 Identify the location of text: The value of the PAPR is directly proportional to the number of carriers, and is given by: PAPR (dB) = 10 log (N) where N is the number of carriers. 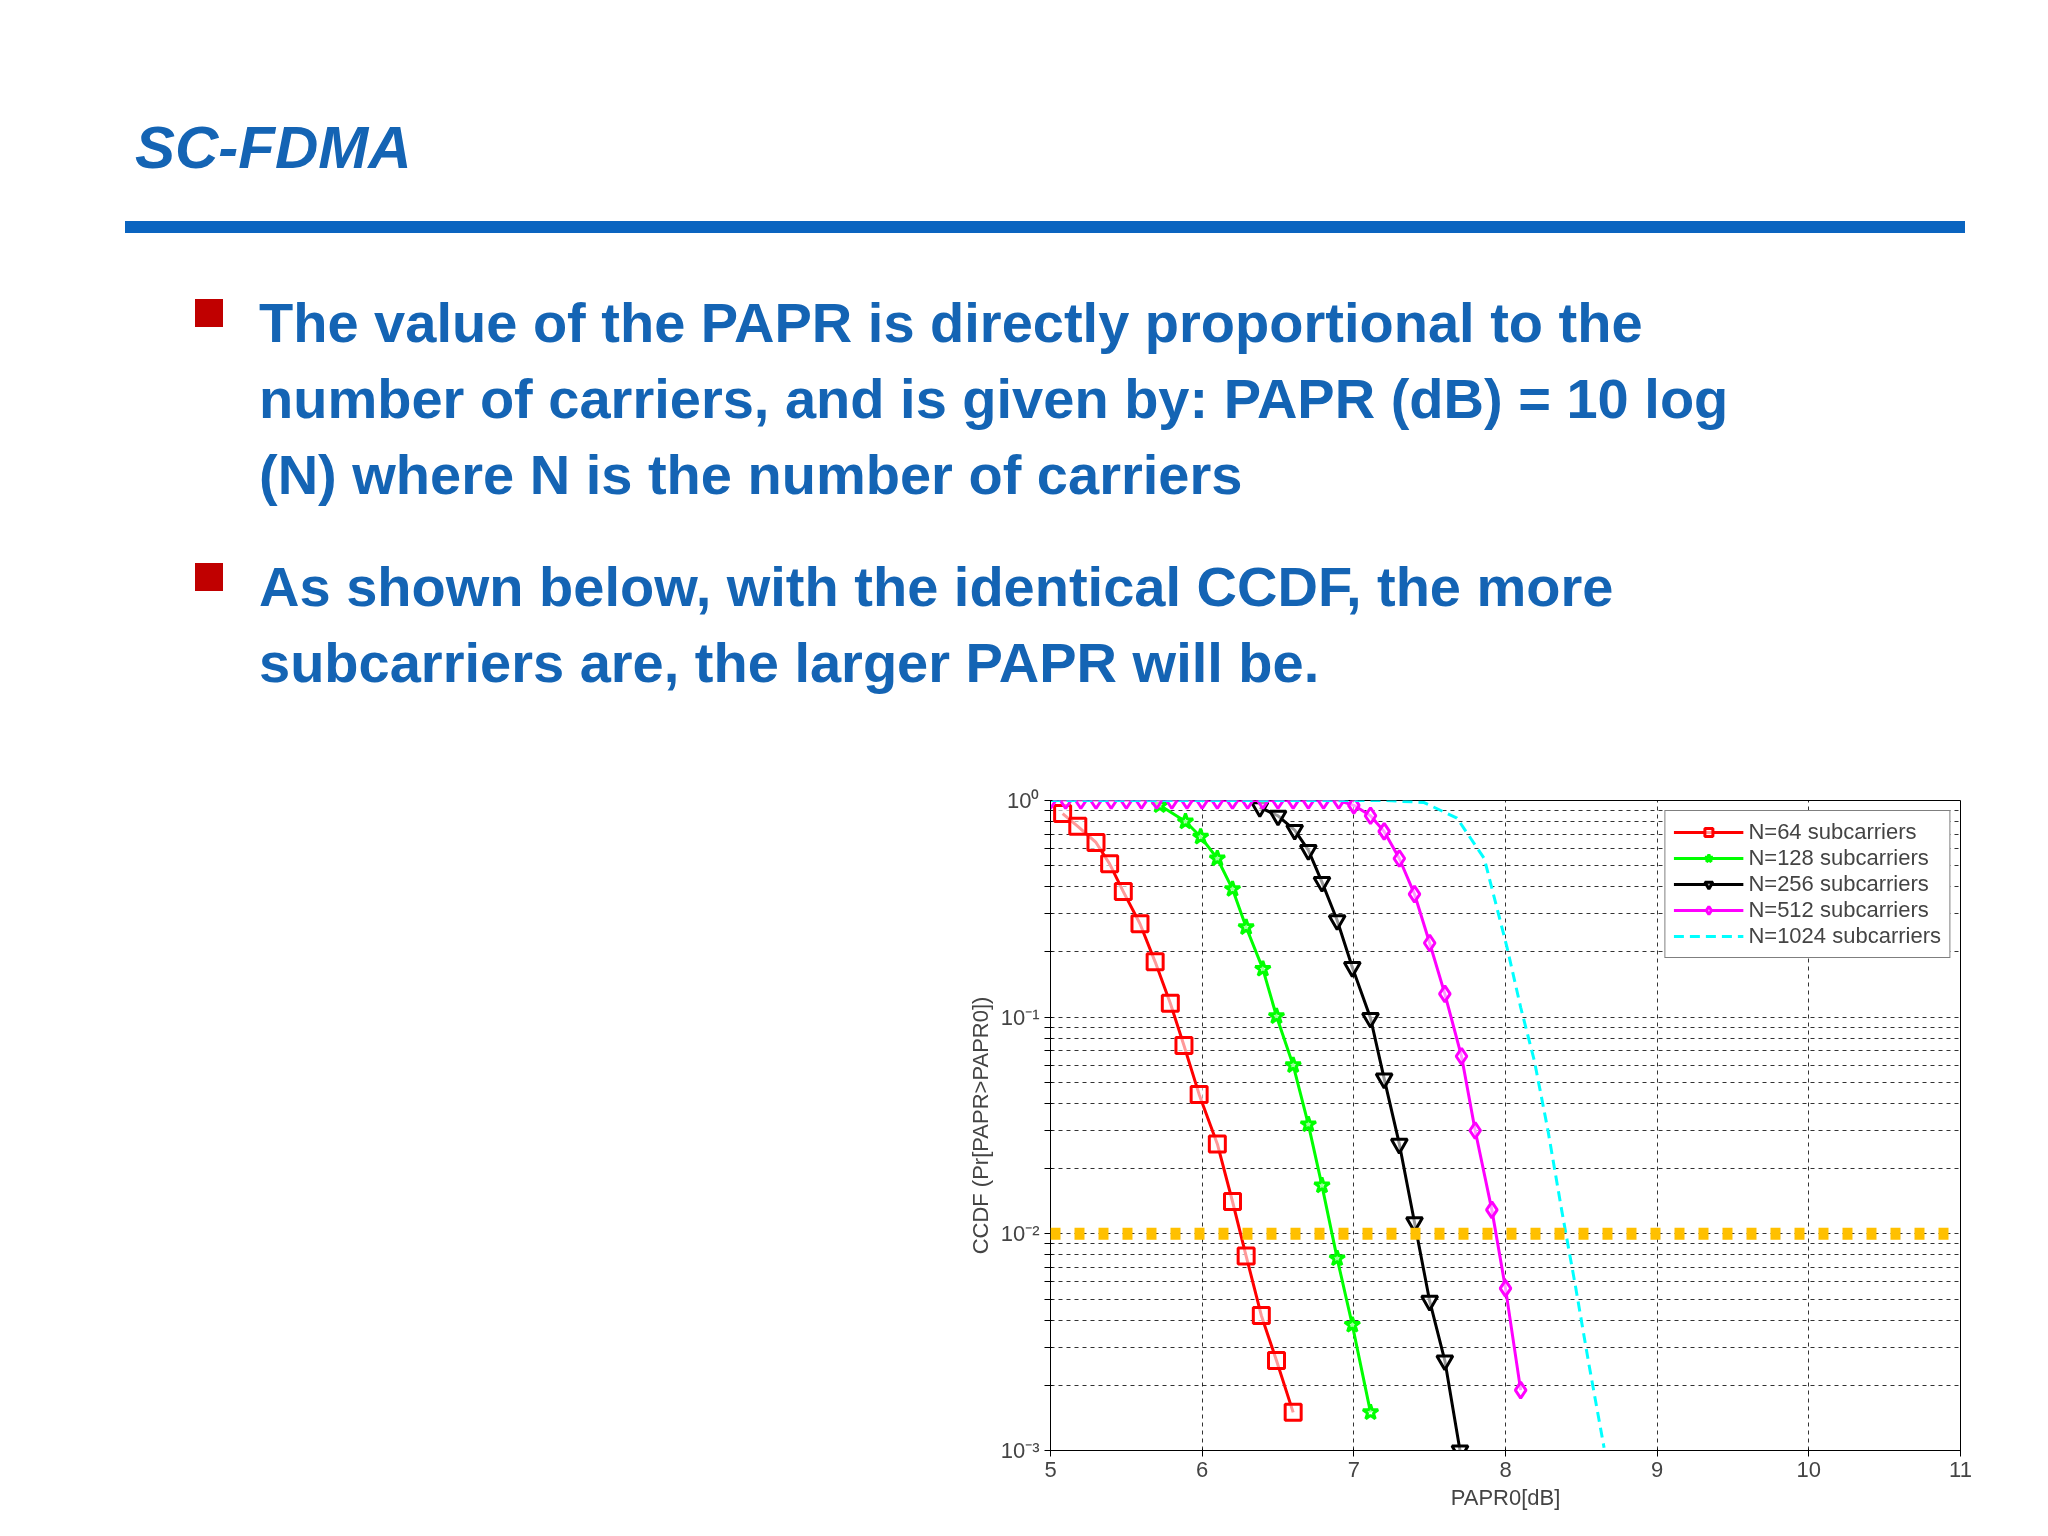
(994, 399).